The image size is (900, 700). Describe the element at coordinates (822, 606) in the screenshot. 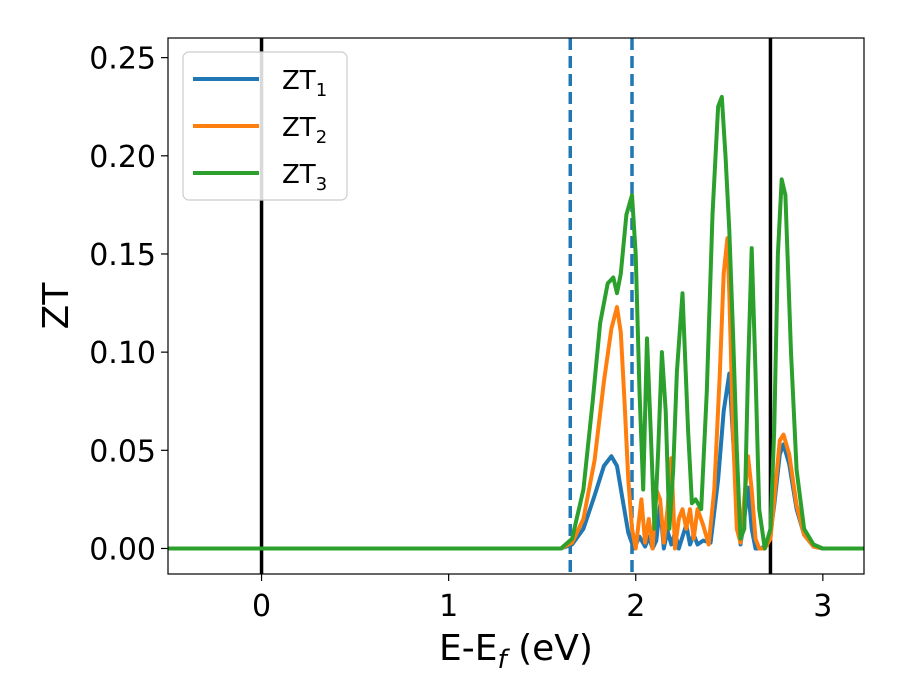

I see `x-tick-label: 3` at that location.